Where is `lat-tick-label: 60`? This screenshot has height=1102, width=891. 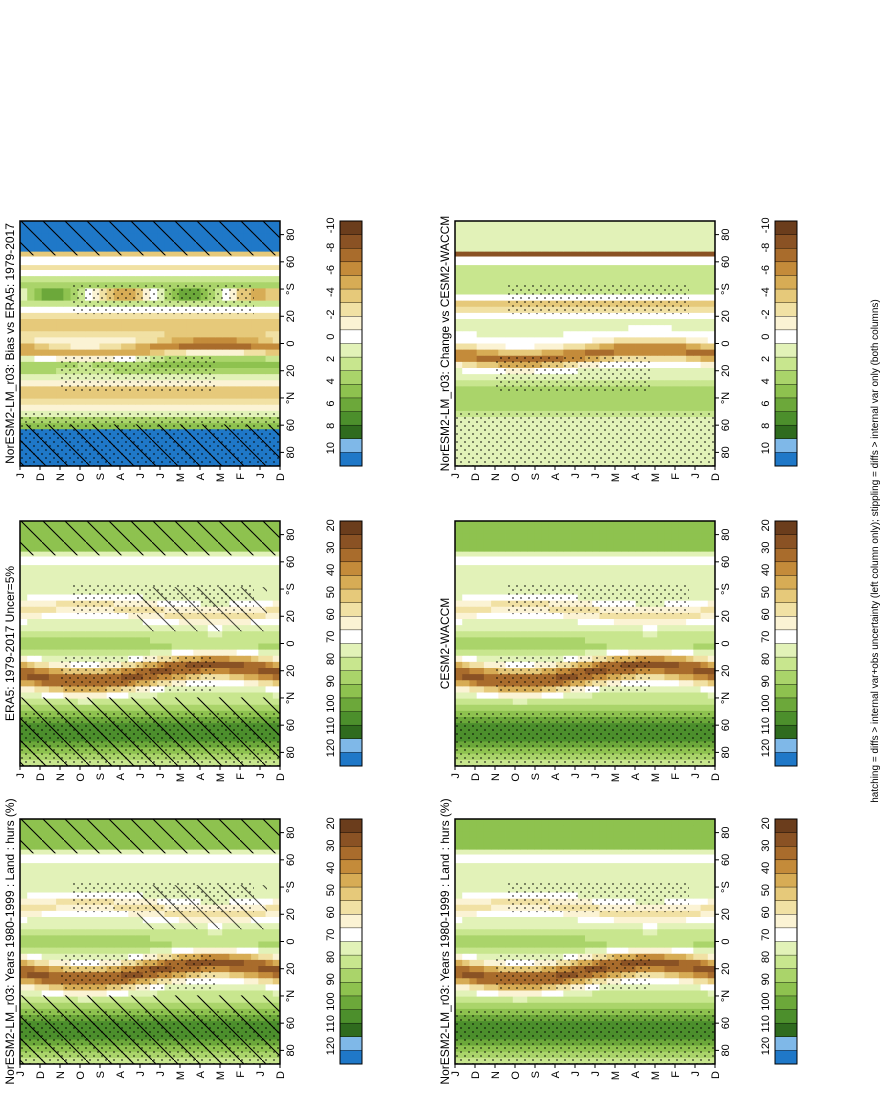
lat-tick-label: 60 is located at coordinates (726, 860).